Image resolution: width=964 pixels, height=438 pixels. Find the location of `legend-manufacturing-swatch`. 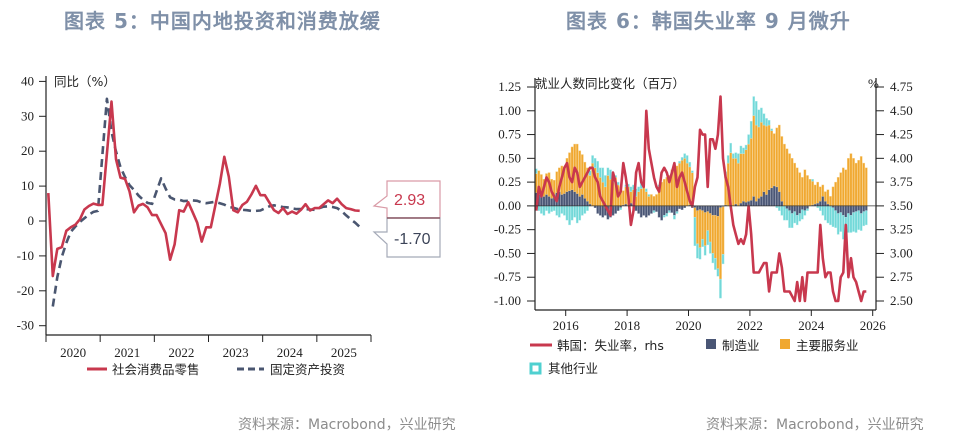

legend-manufacturing-swatch is located at coordinates (711, 344).